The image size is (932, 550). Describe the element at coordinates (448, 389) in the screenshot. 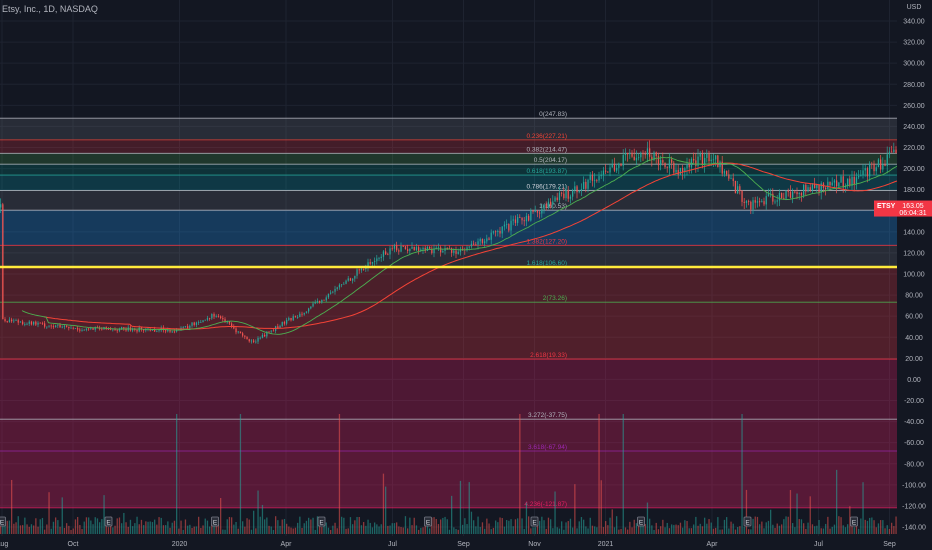

I see `fib-zone` at that location.